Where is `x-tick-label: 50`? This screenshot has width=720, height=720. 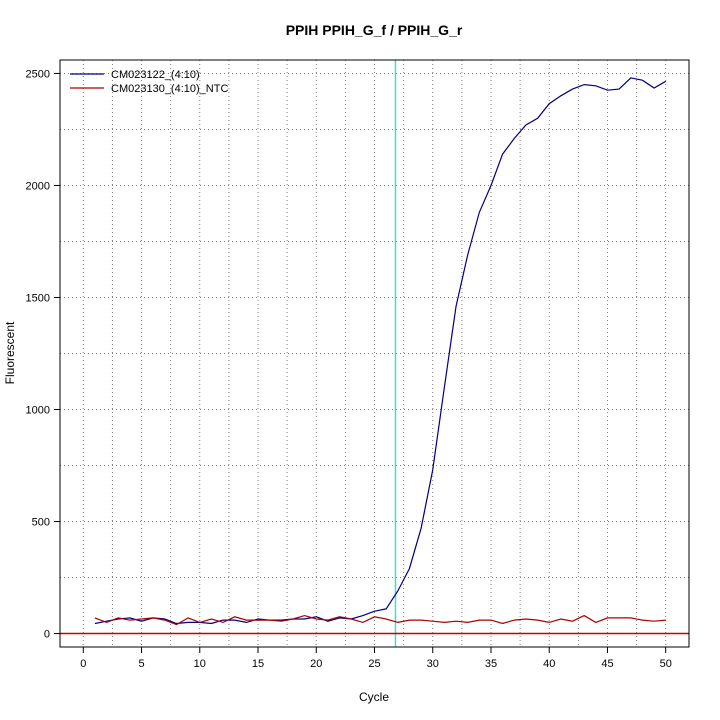 x-tick-label: 50 is located at coordinates (666, 664).